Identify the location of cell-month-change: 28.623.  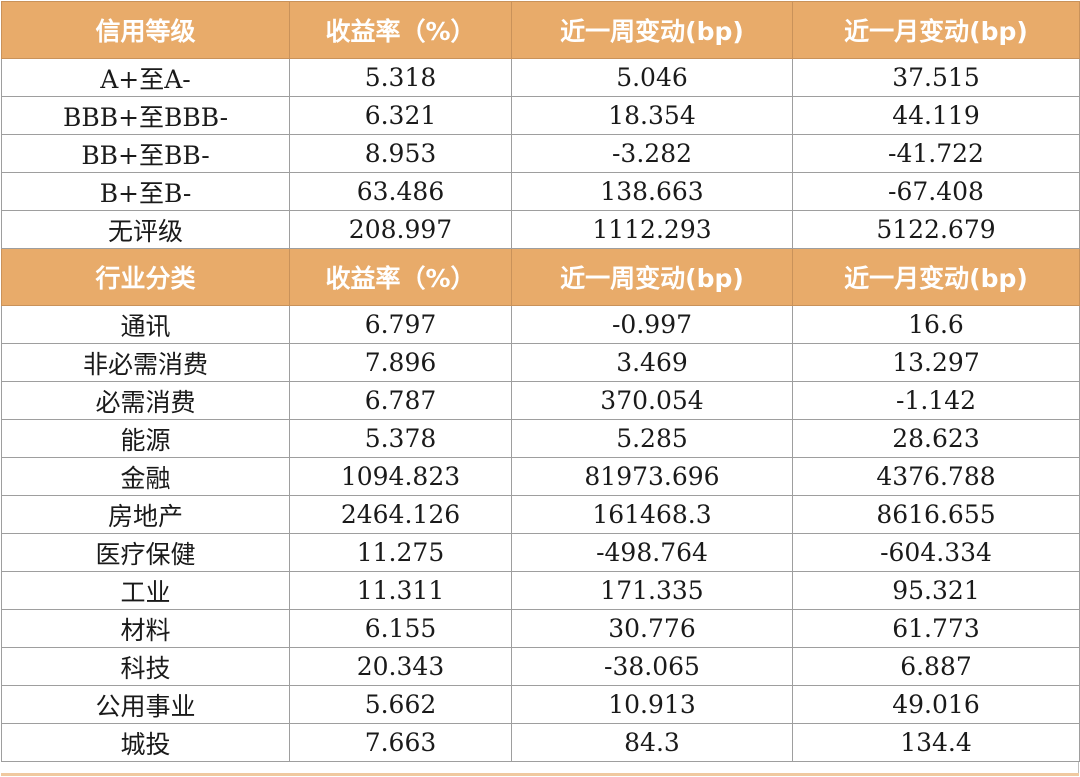
(936, 438).